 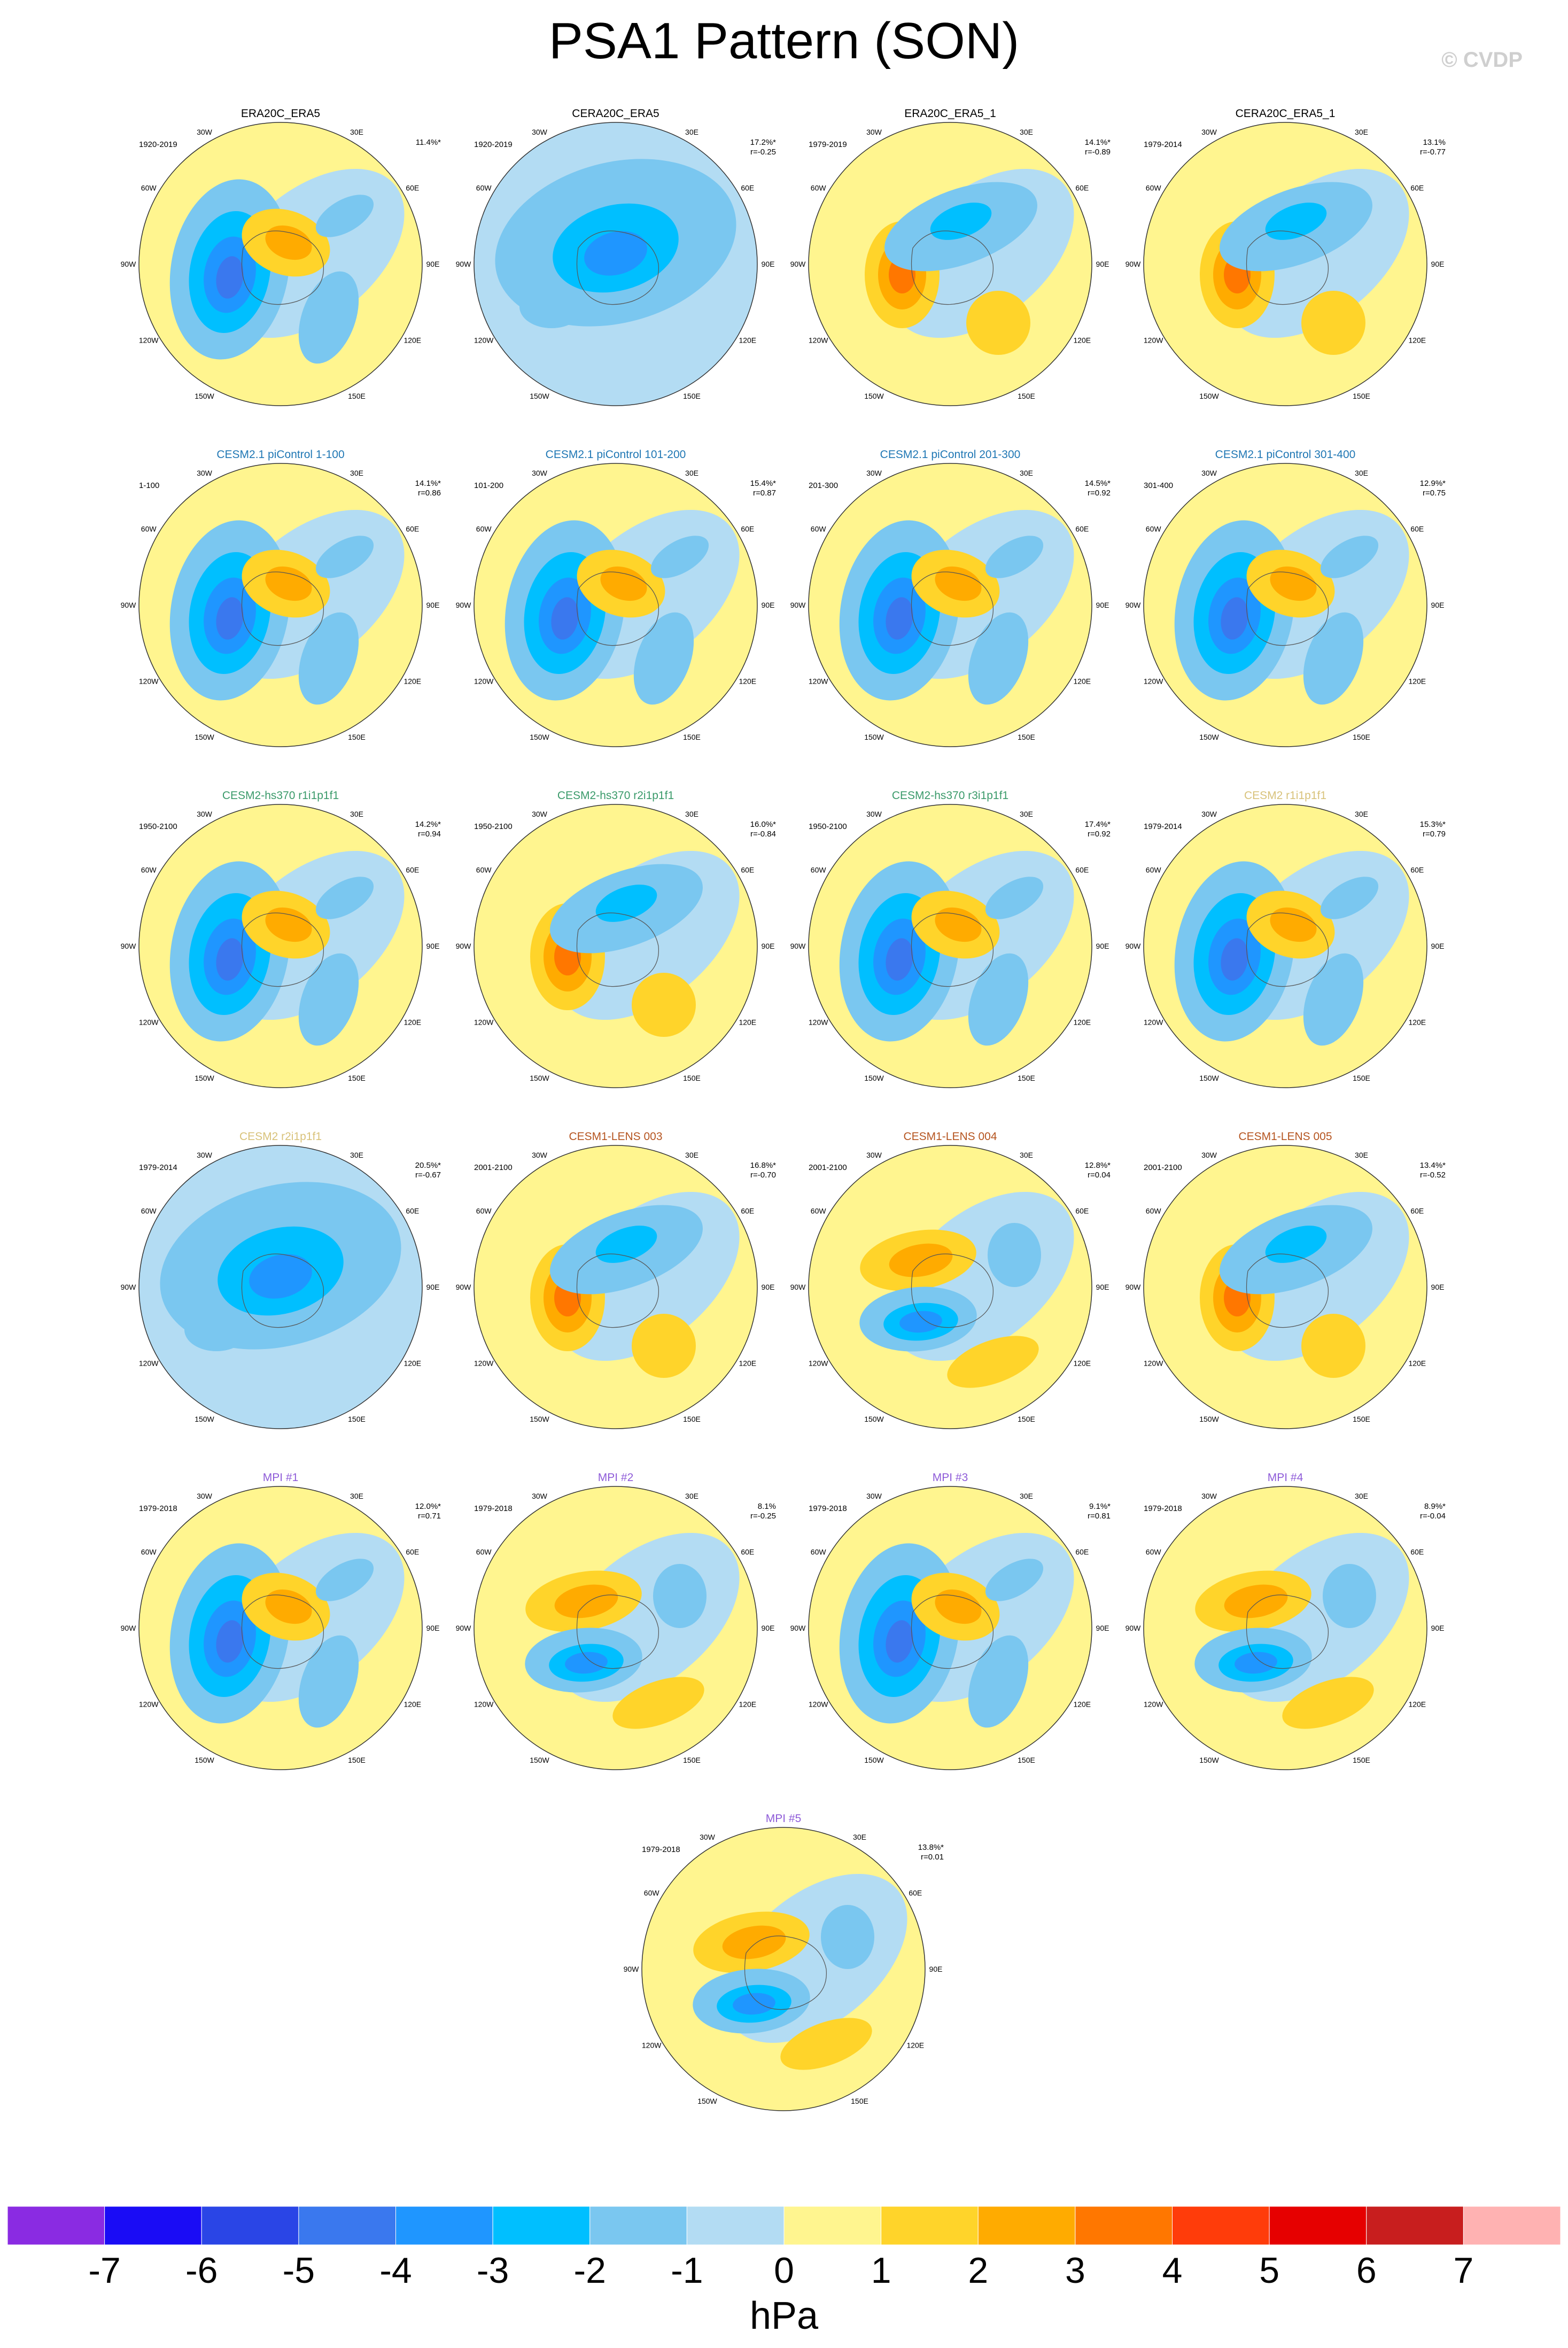 What do you see at coordinates (1099, 834) in the screenshot?
I see `panel-correlation: r=0.92` at bounding box center [1099, 834].